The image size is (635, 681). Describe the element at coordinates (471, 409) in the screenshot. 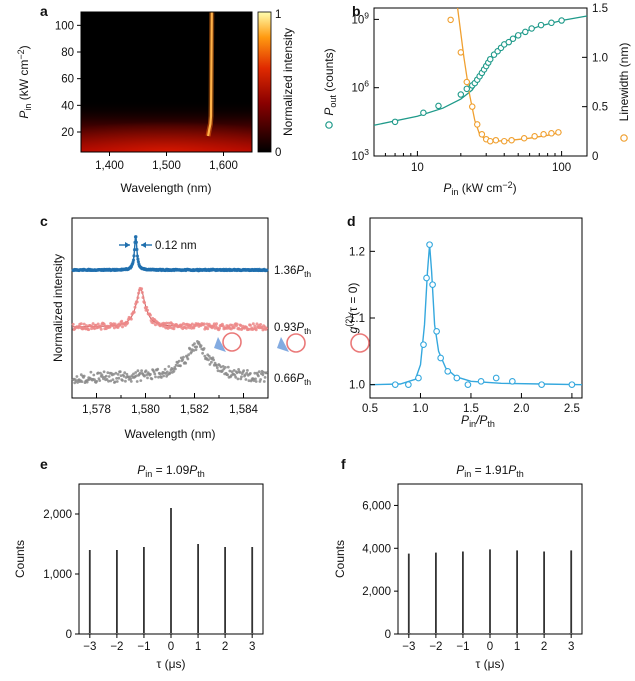

I see `d-xtick-label: 1.5` at that location.